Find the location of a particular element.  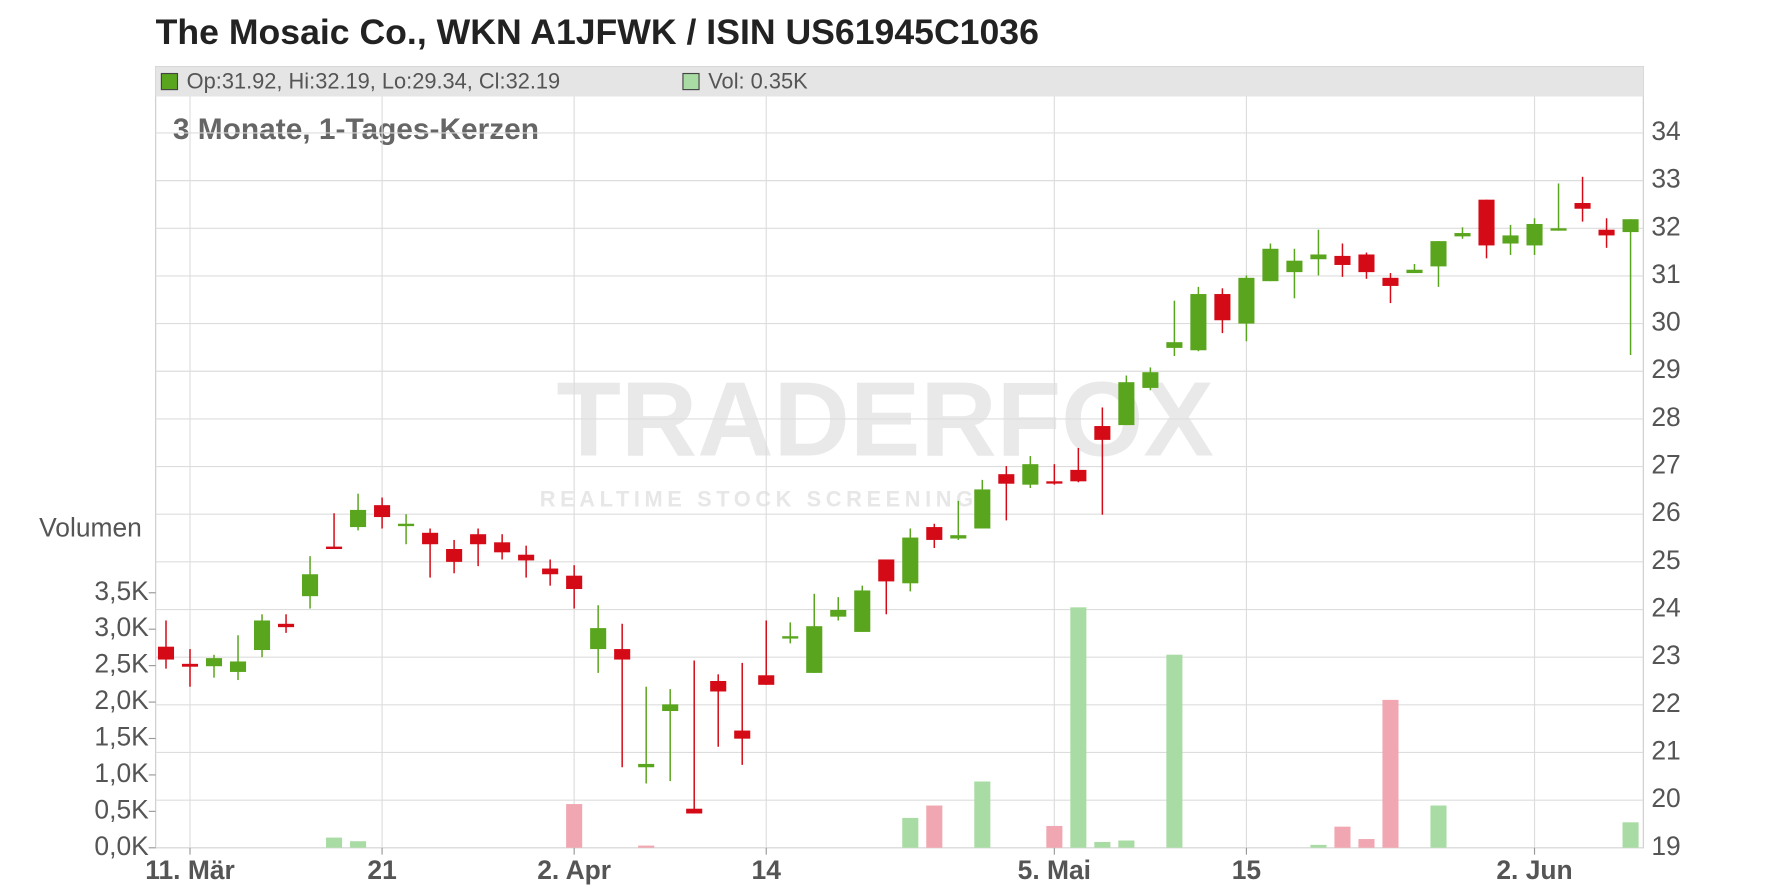

legend-ohlc: Op:31.92, Hi:32.19, Lo:29.34, Cl:32.19 is located at coordinates (374, 80).